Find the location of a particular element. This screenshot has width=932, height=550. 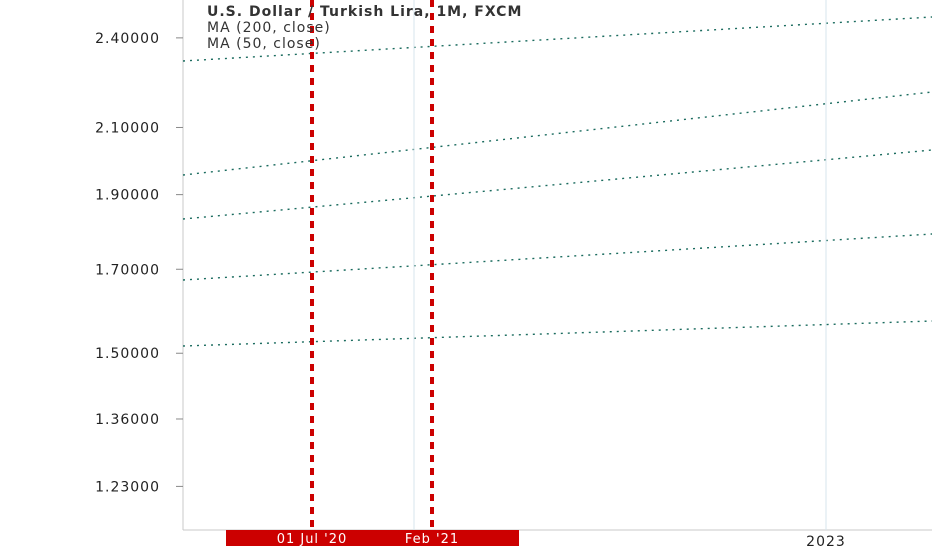

price-tick-label: 2.40000 is located at coordinates (127, 39).